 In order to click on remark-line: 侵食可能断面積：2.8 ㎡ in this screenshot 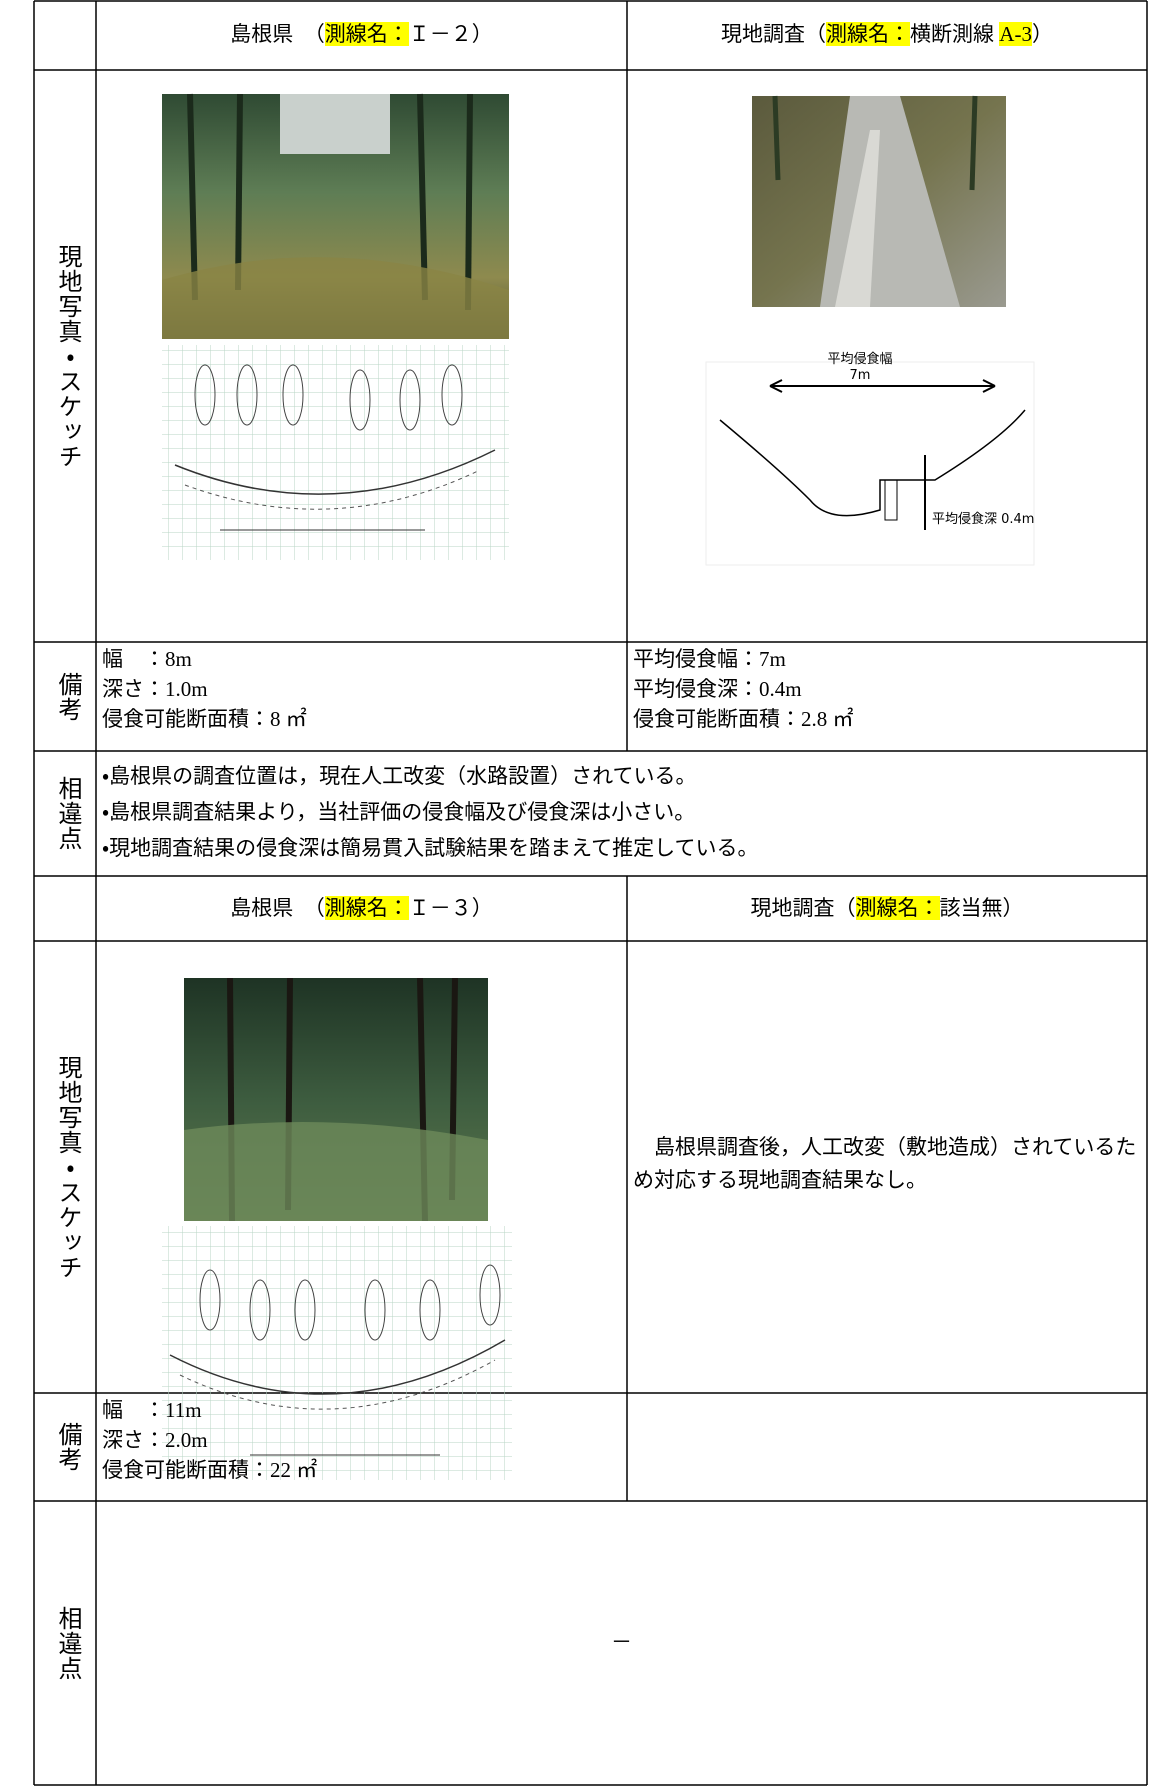, I will do `click(743, 719)`.